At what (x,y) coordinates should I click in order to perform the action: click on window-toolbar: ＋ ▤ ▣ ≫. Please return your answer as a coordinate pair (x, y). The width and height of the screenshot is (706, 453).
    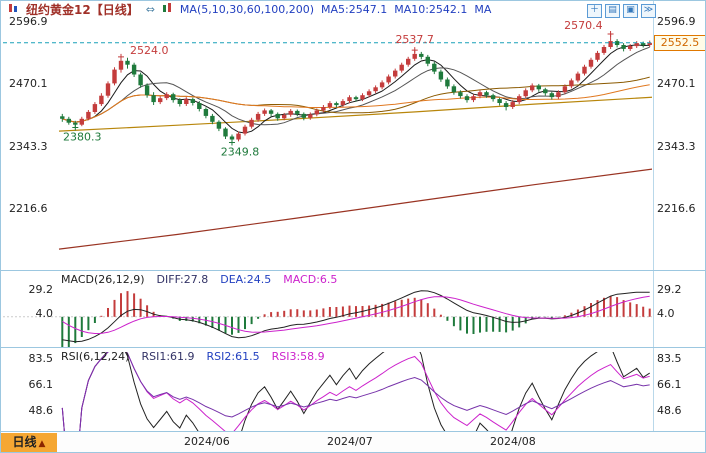
    Looking at the image, I should click on (621, 11).